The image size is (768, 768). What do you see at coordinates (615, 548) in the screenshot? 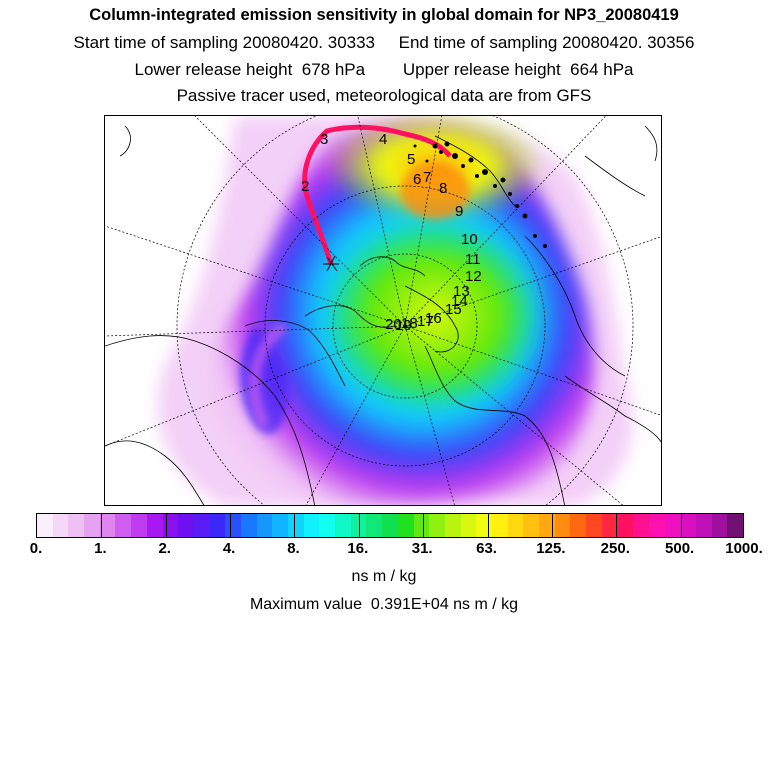
I see `colorbar-tick-label: 250.` at bounding box center [615, 548].